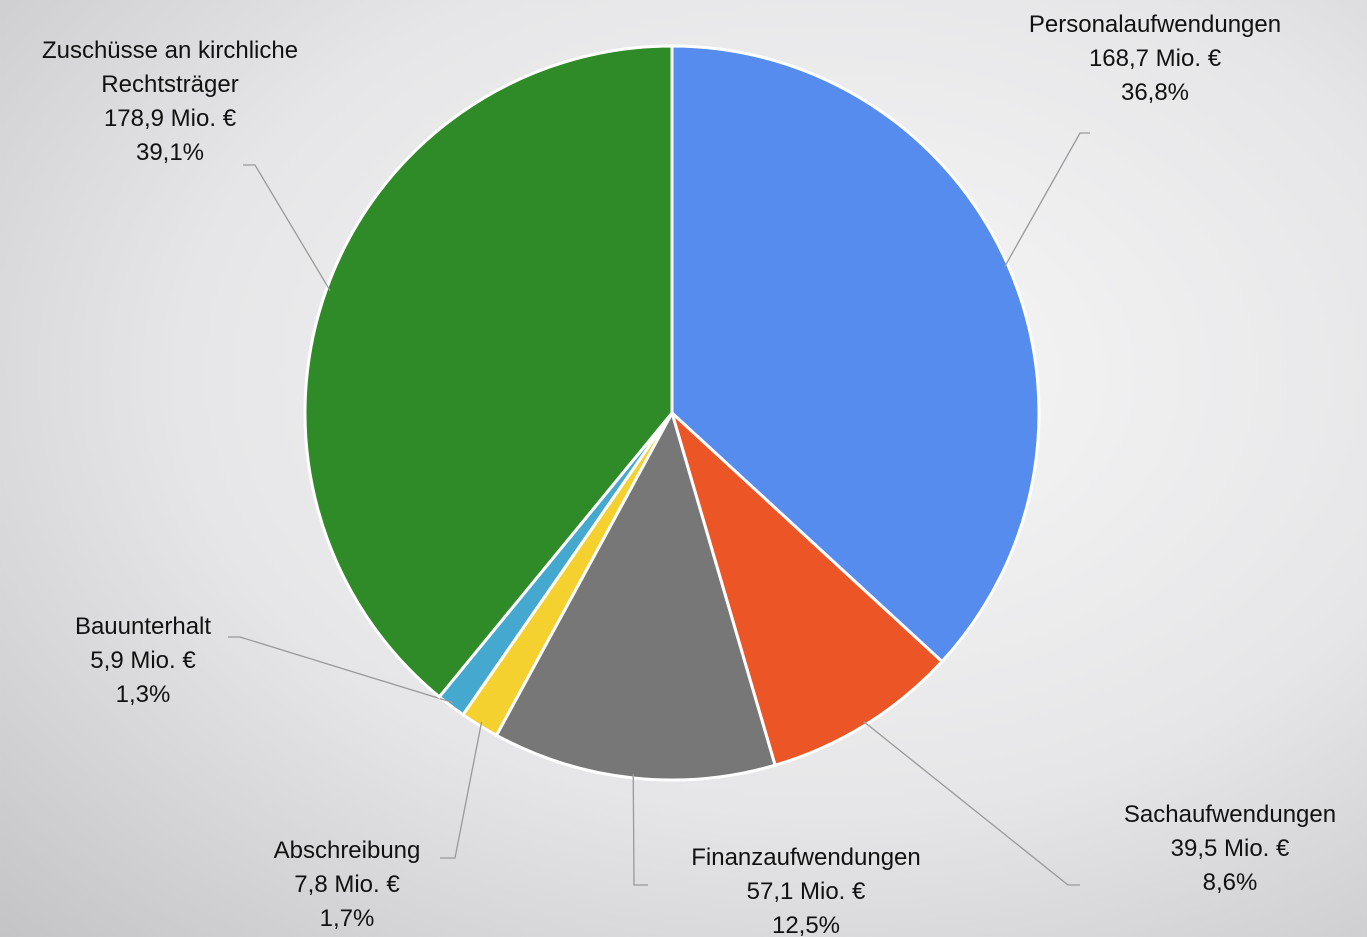 This screenshot has width=1367, height=937. What do you see at coordinates (806, 891) in the screenshot?
I see `value-label: 57,1 Mio. €` at bounding box center [806, 891].